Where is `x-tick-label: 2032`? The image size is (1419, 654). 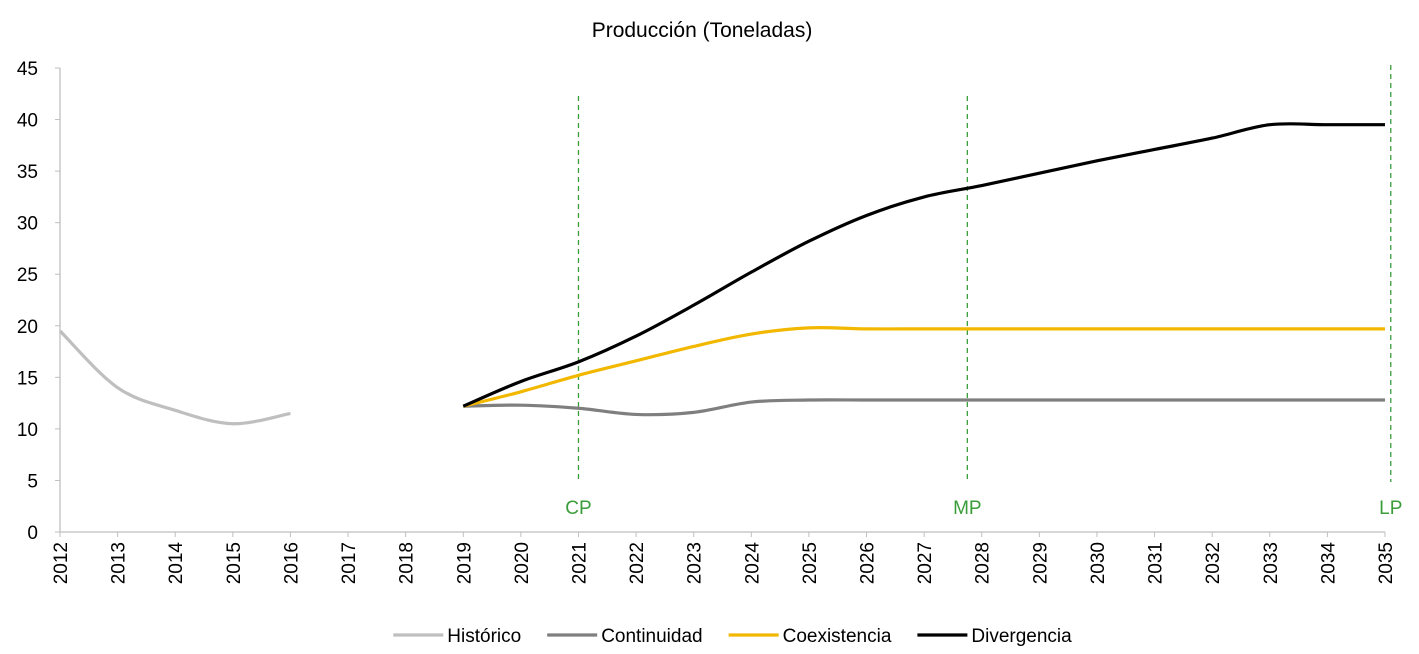
x-tick-label: 2032 is located at coordinates (1213, 563).